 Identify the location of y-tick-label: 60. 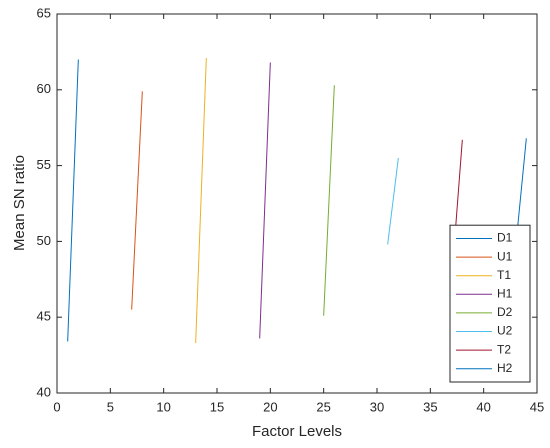
(44, 88).